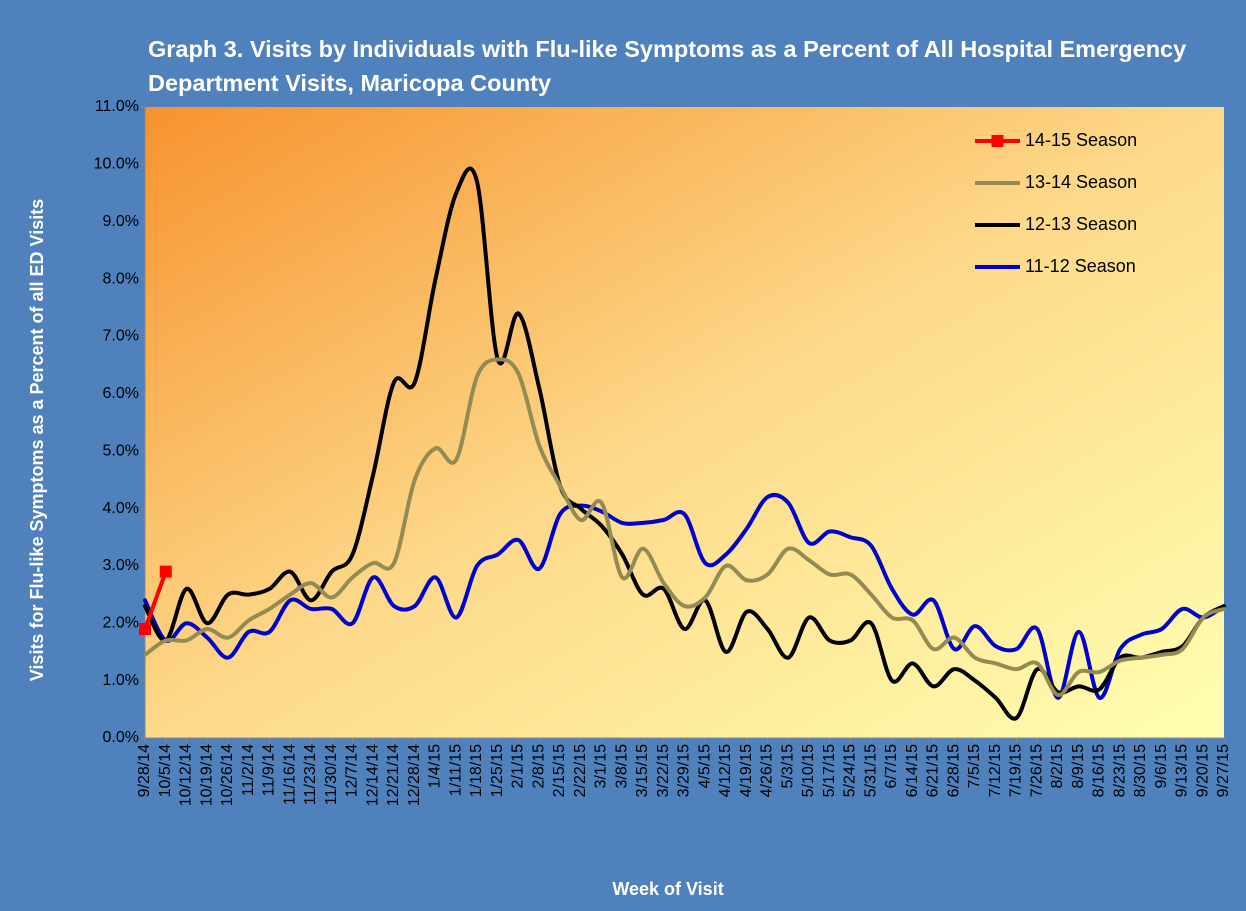 Image resolution: width=1246 pixels, height=911 pixels. I want to click on x-tick-label: 1/11/15, so click(455, 770).